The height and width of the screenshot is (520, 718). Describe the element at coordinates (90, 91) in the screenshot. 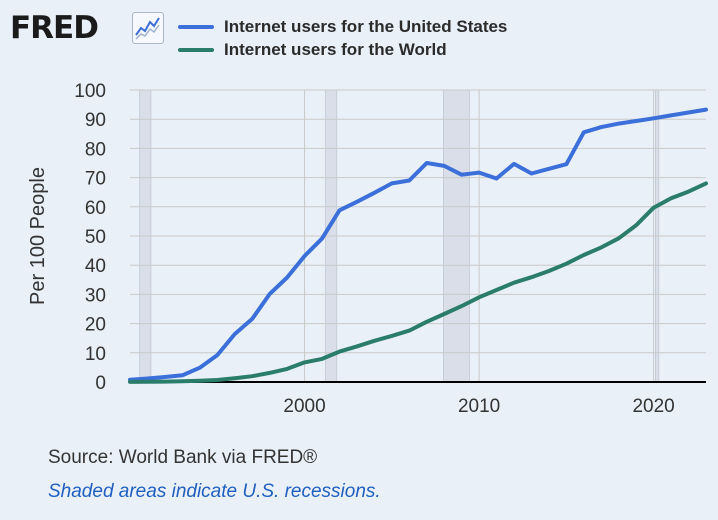

I see `y-tick-label-100: 100` at that location.